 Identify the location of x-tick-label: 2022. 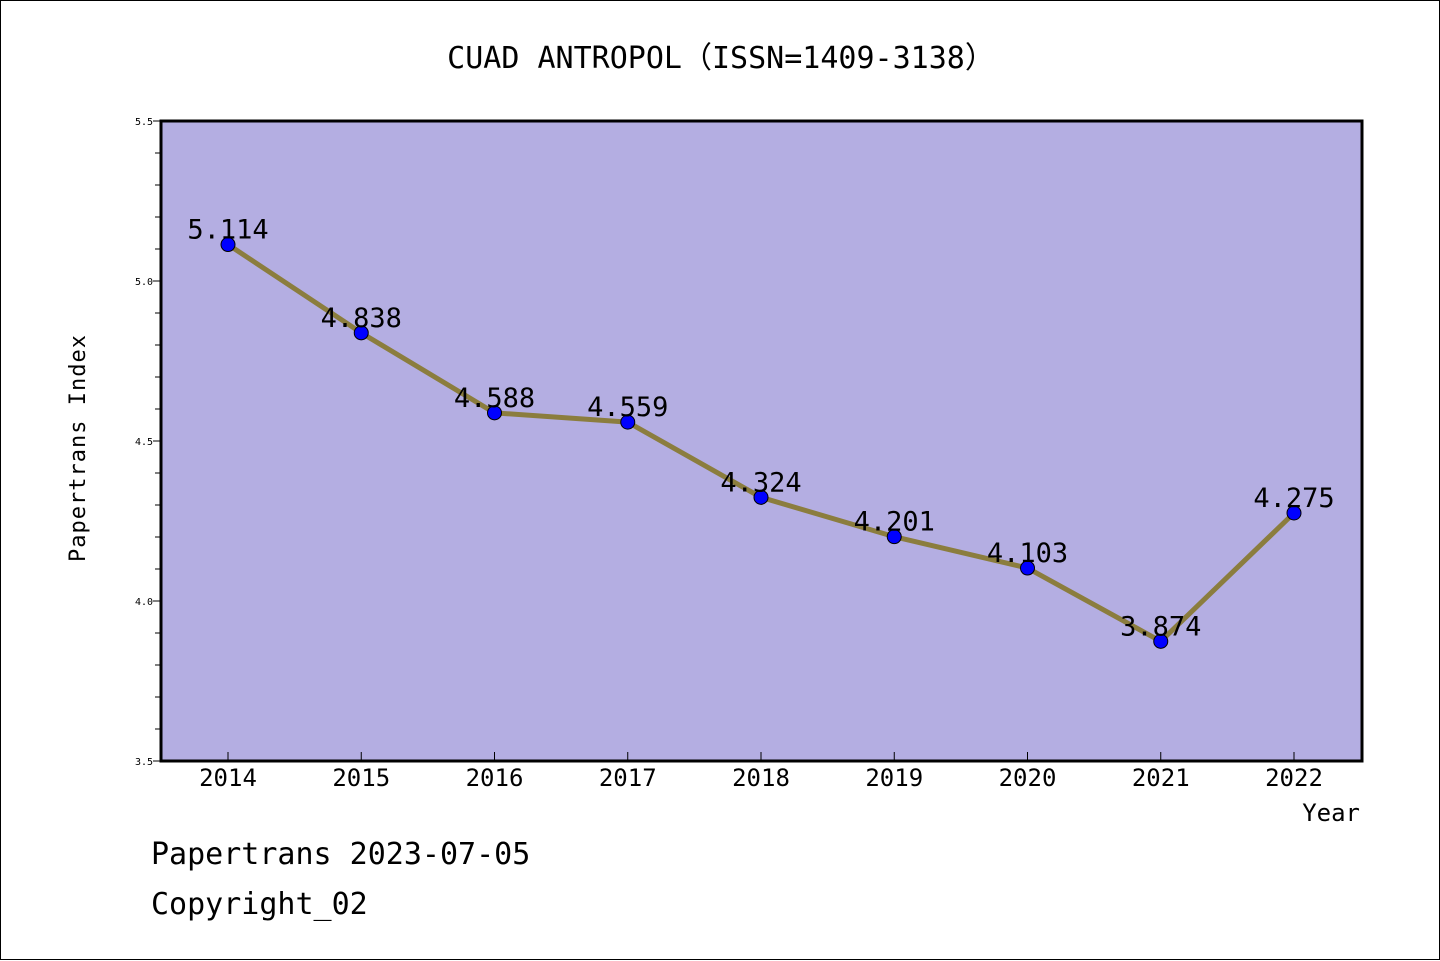
(1294, 778).